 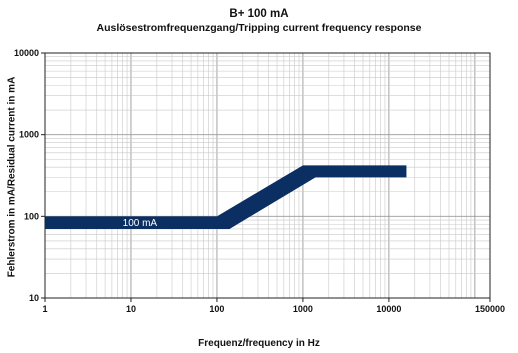 What do you see at coordinates (131, 309) in the screenshot?
I see `x-tick-label: 10` at bounding box center [131, 309].